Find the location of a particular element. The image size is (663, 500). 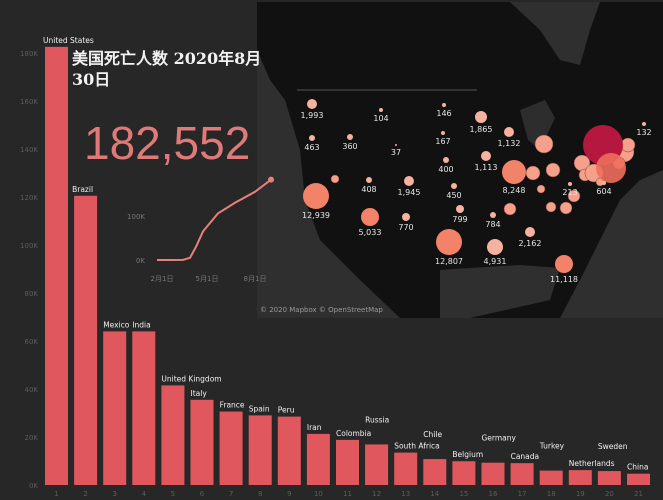

y-tick-label: 180K is located at coordinates (29, 54).